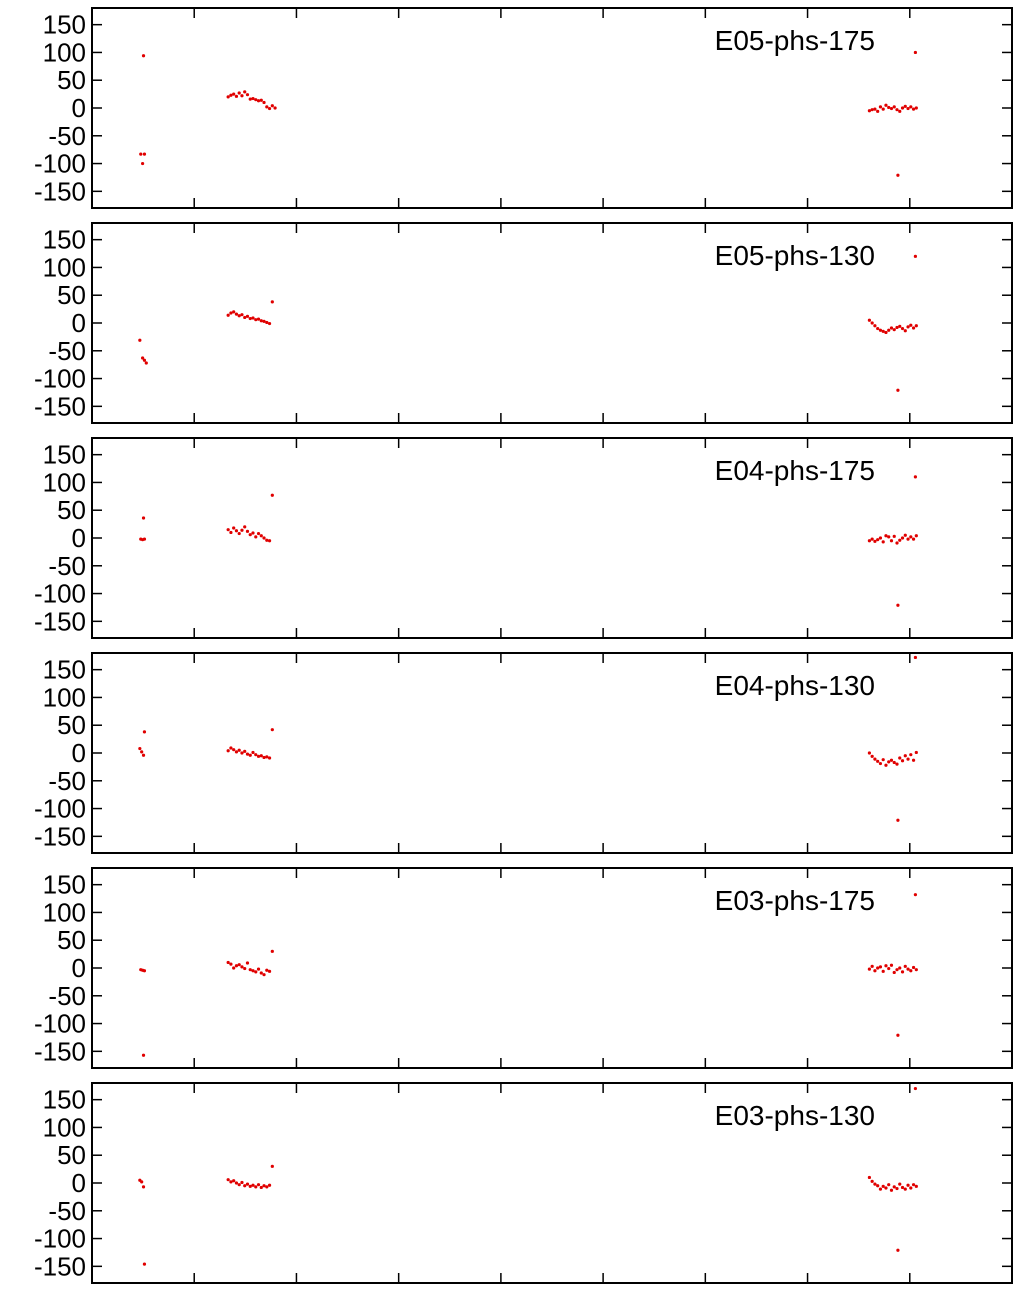 This screenshot has width=1014, height=1291. What do you see at coordinates (795, 255) in the screenshot?
I see `panel-title: E05-phs-130` at bounding box center [795, 255].